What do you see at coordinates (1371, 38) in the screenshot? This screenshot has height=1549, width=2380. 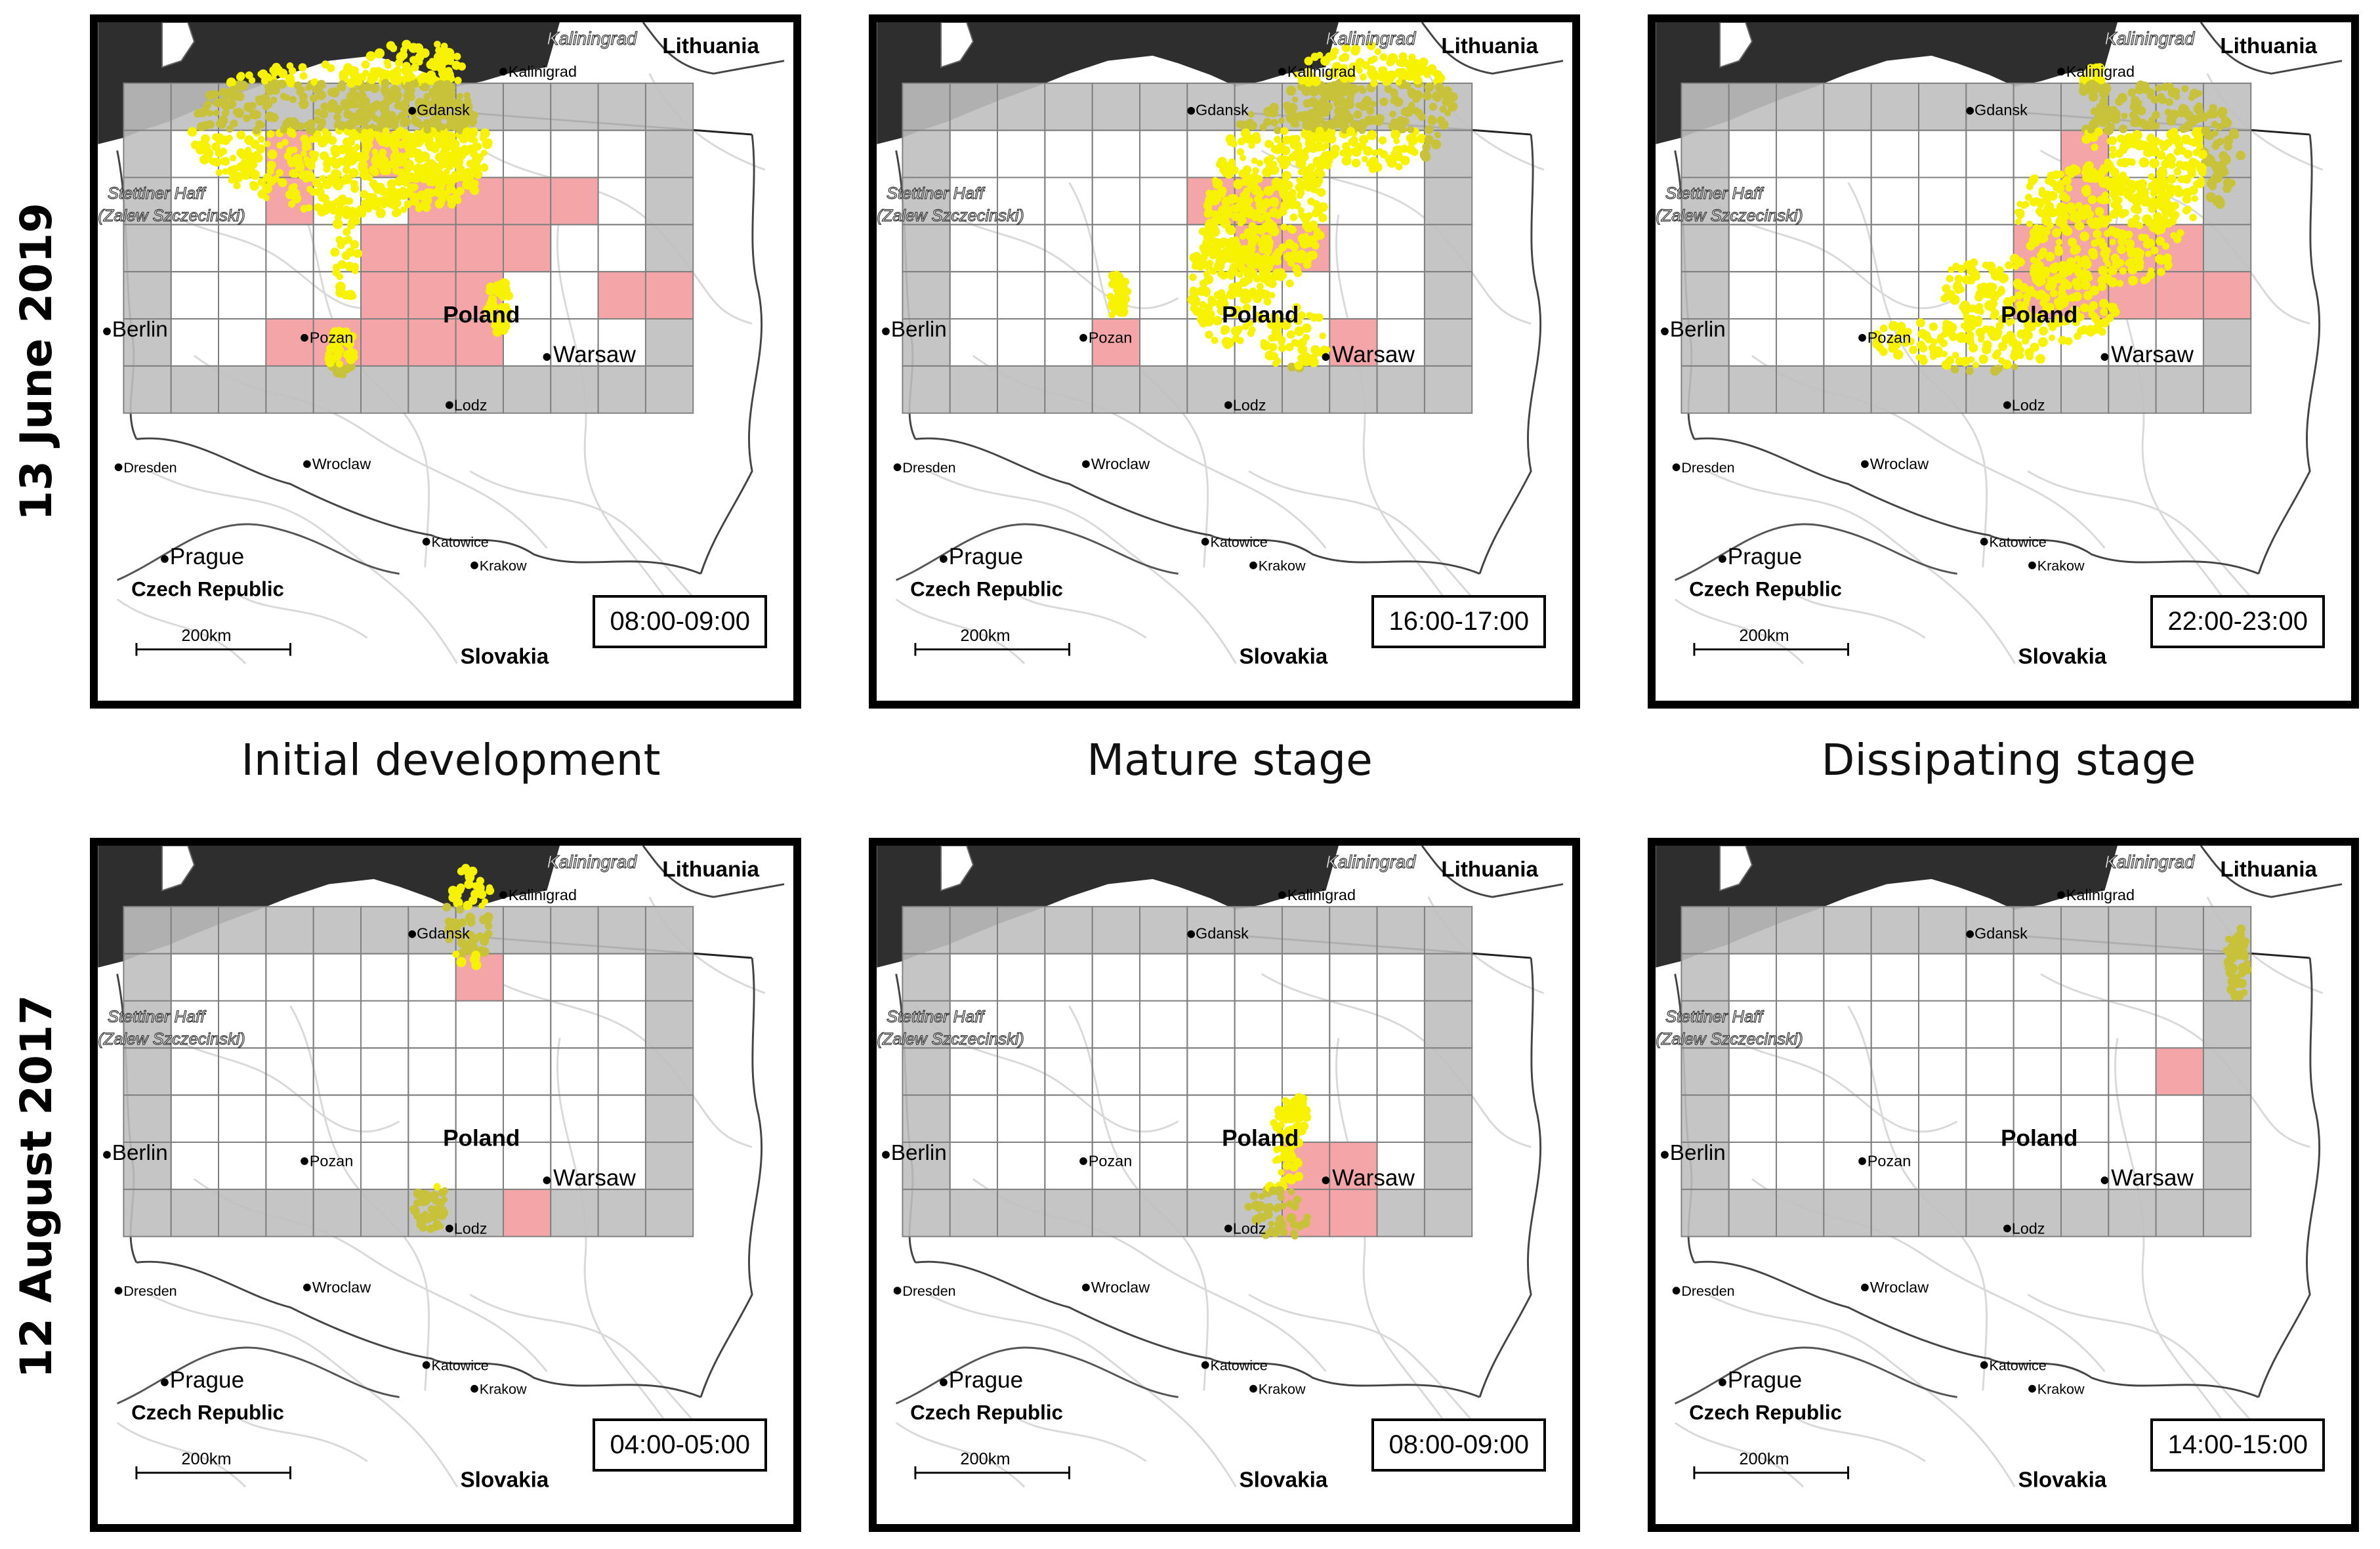 I see `place-label-kaliningrad_region: Kaliningrad` at bounding box center [1371, 38].